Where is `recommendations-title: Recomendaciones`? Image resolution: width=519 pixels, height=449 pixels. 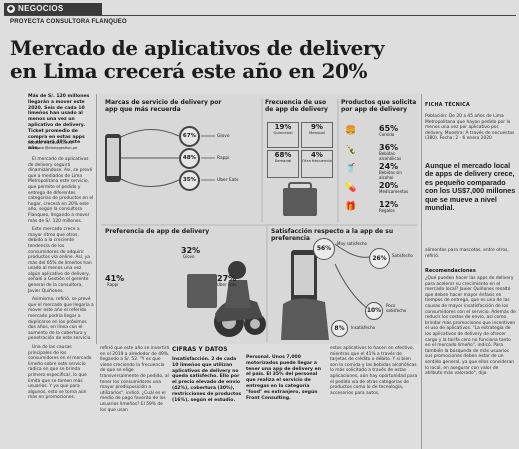
recommendations-title: Recomendaciones is located at coordinates (450, 271).